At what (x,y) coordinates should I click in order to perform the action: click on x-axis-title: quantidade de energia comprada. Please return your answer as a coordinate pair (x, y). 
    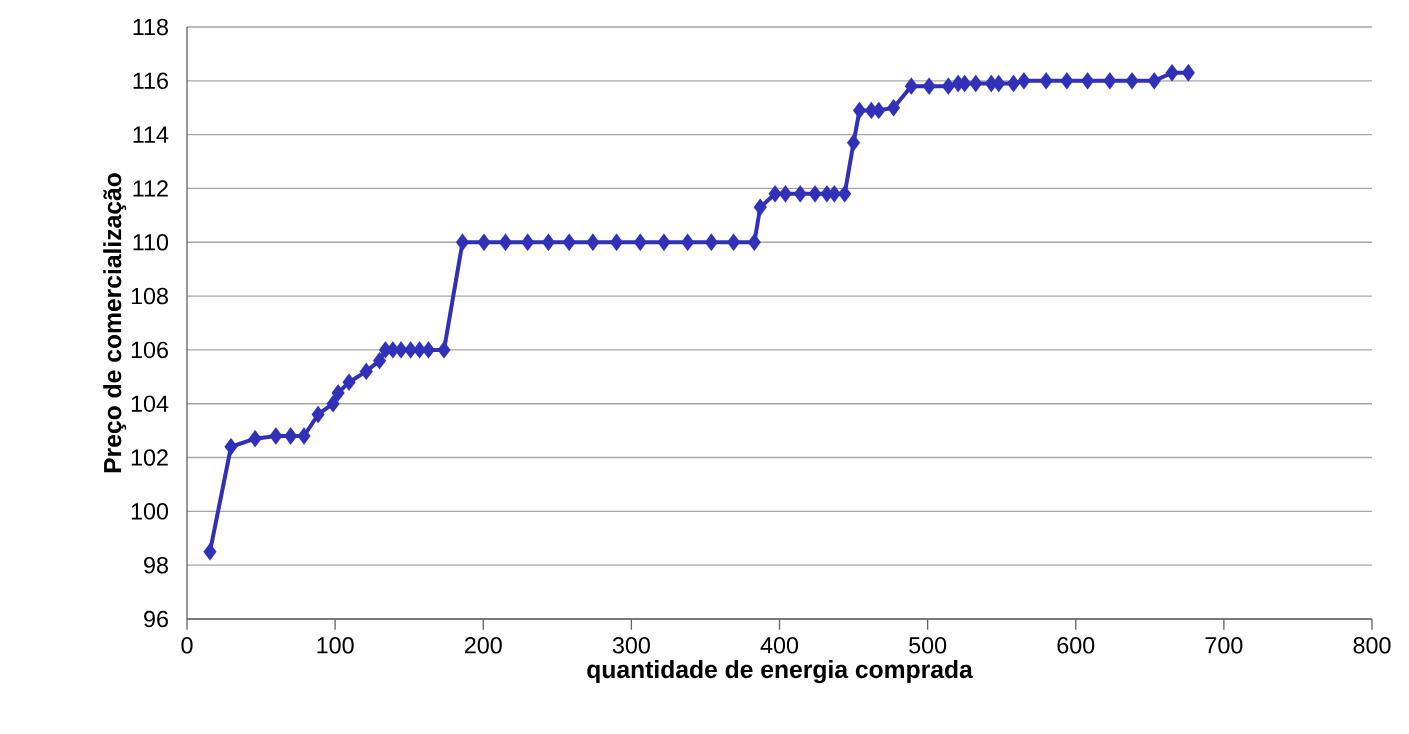
    Looking at the image, I should click on (780, 672).